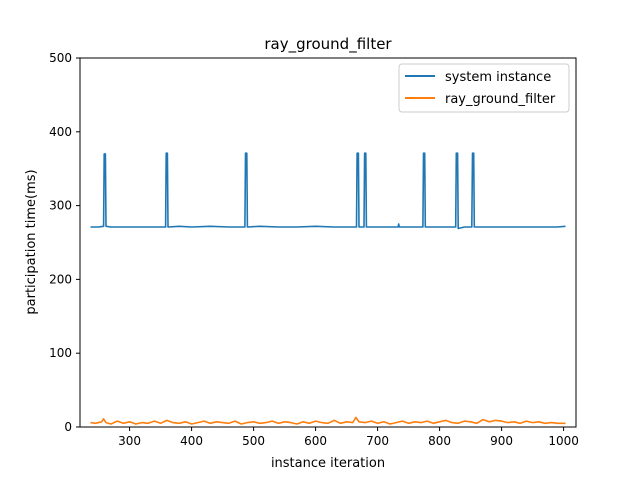  Describe the element at coordinates (64, 242) in the screenshot. I see `y-axis: 0 100 200 300 400 500` at that location.